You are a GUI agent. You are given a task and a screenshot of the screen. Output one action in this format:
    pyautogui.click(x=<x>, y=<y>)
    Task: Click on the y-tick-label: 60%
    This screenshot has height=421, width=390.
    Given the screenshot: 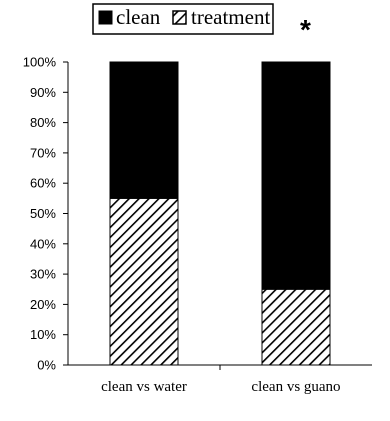 What is the action you would take?
    pyautogui.click(x=43, y=183)
    